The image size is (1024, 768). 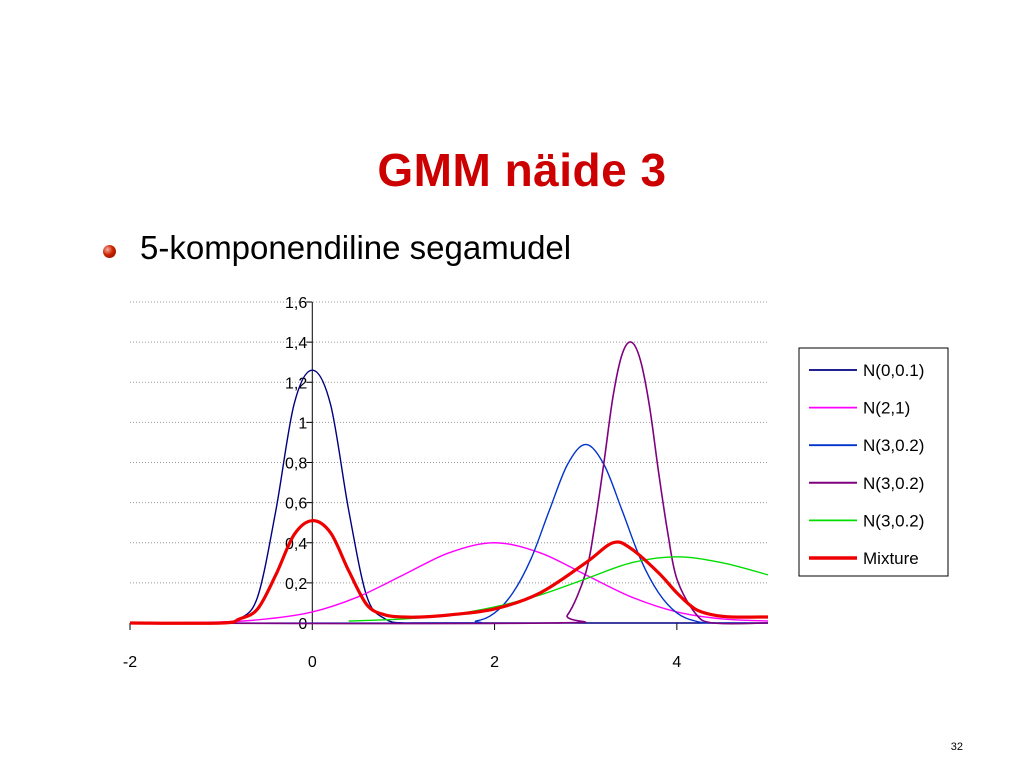 I want to click on x-tick-label-0: -2, so click(x=130, y=662).